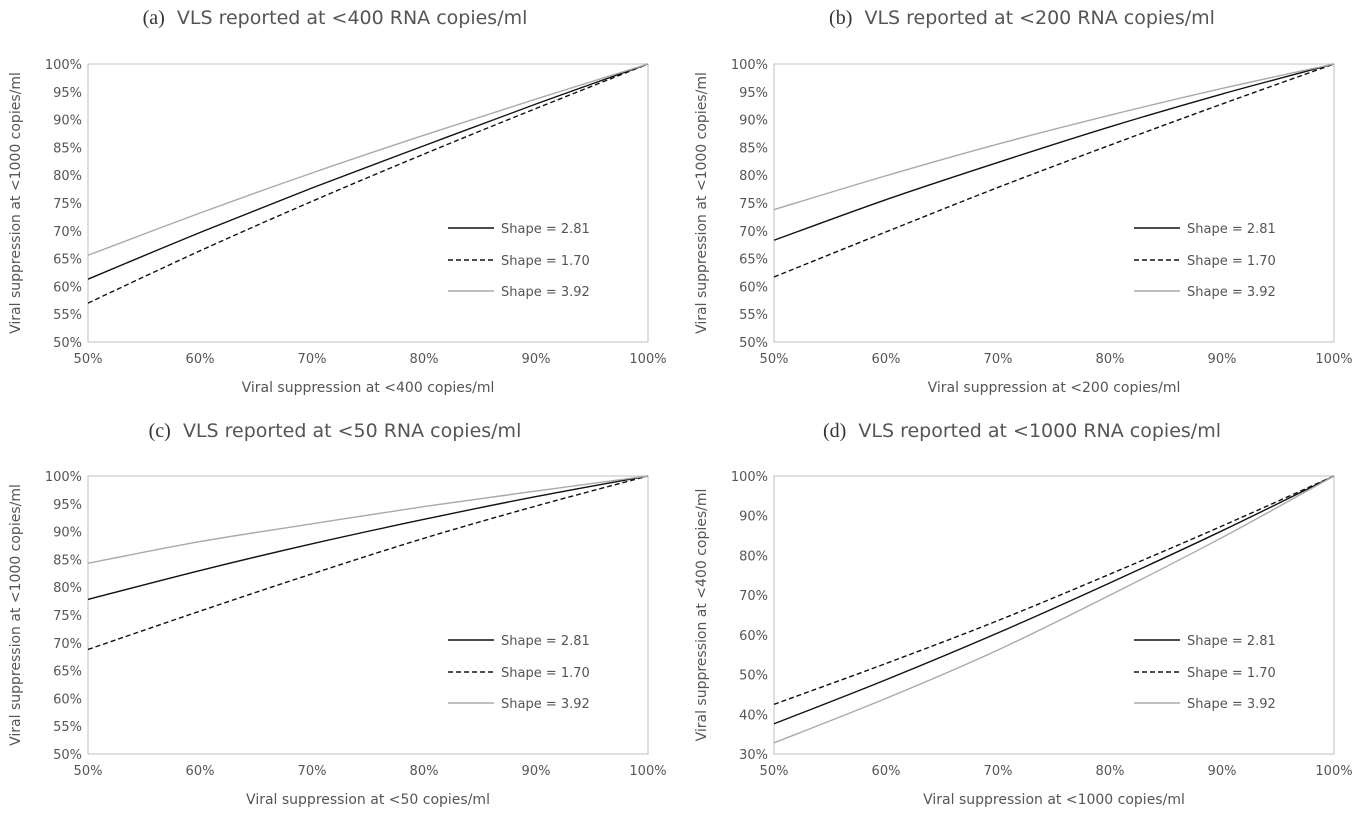  I want to click on panel-title: (c) VLS reported at <50 RNA copies/ml, so click(335, 431).